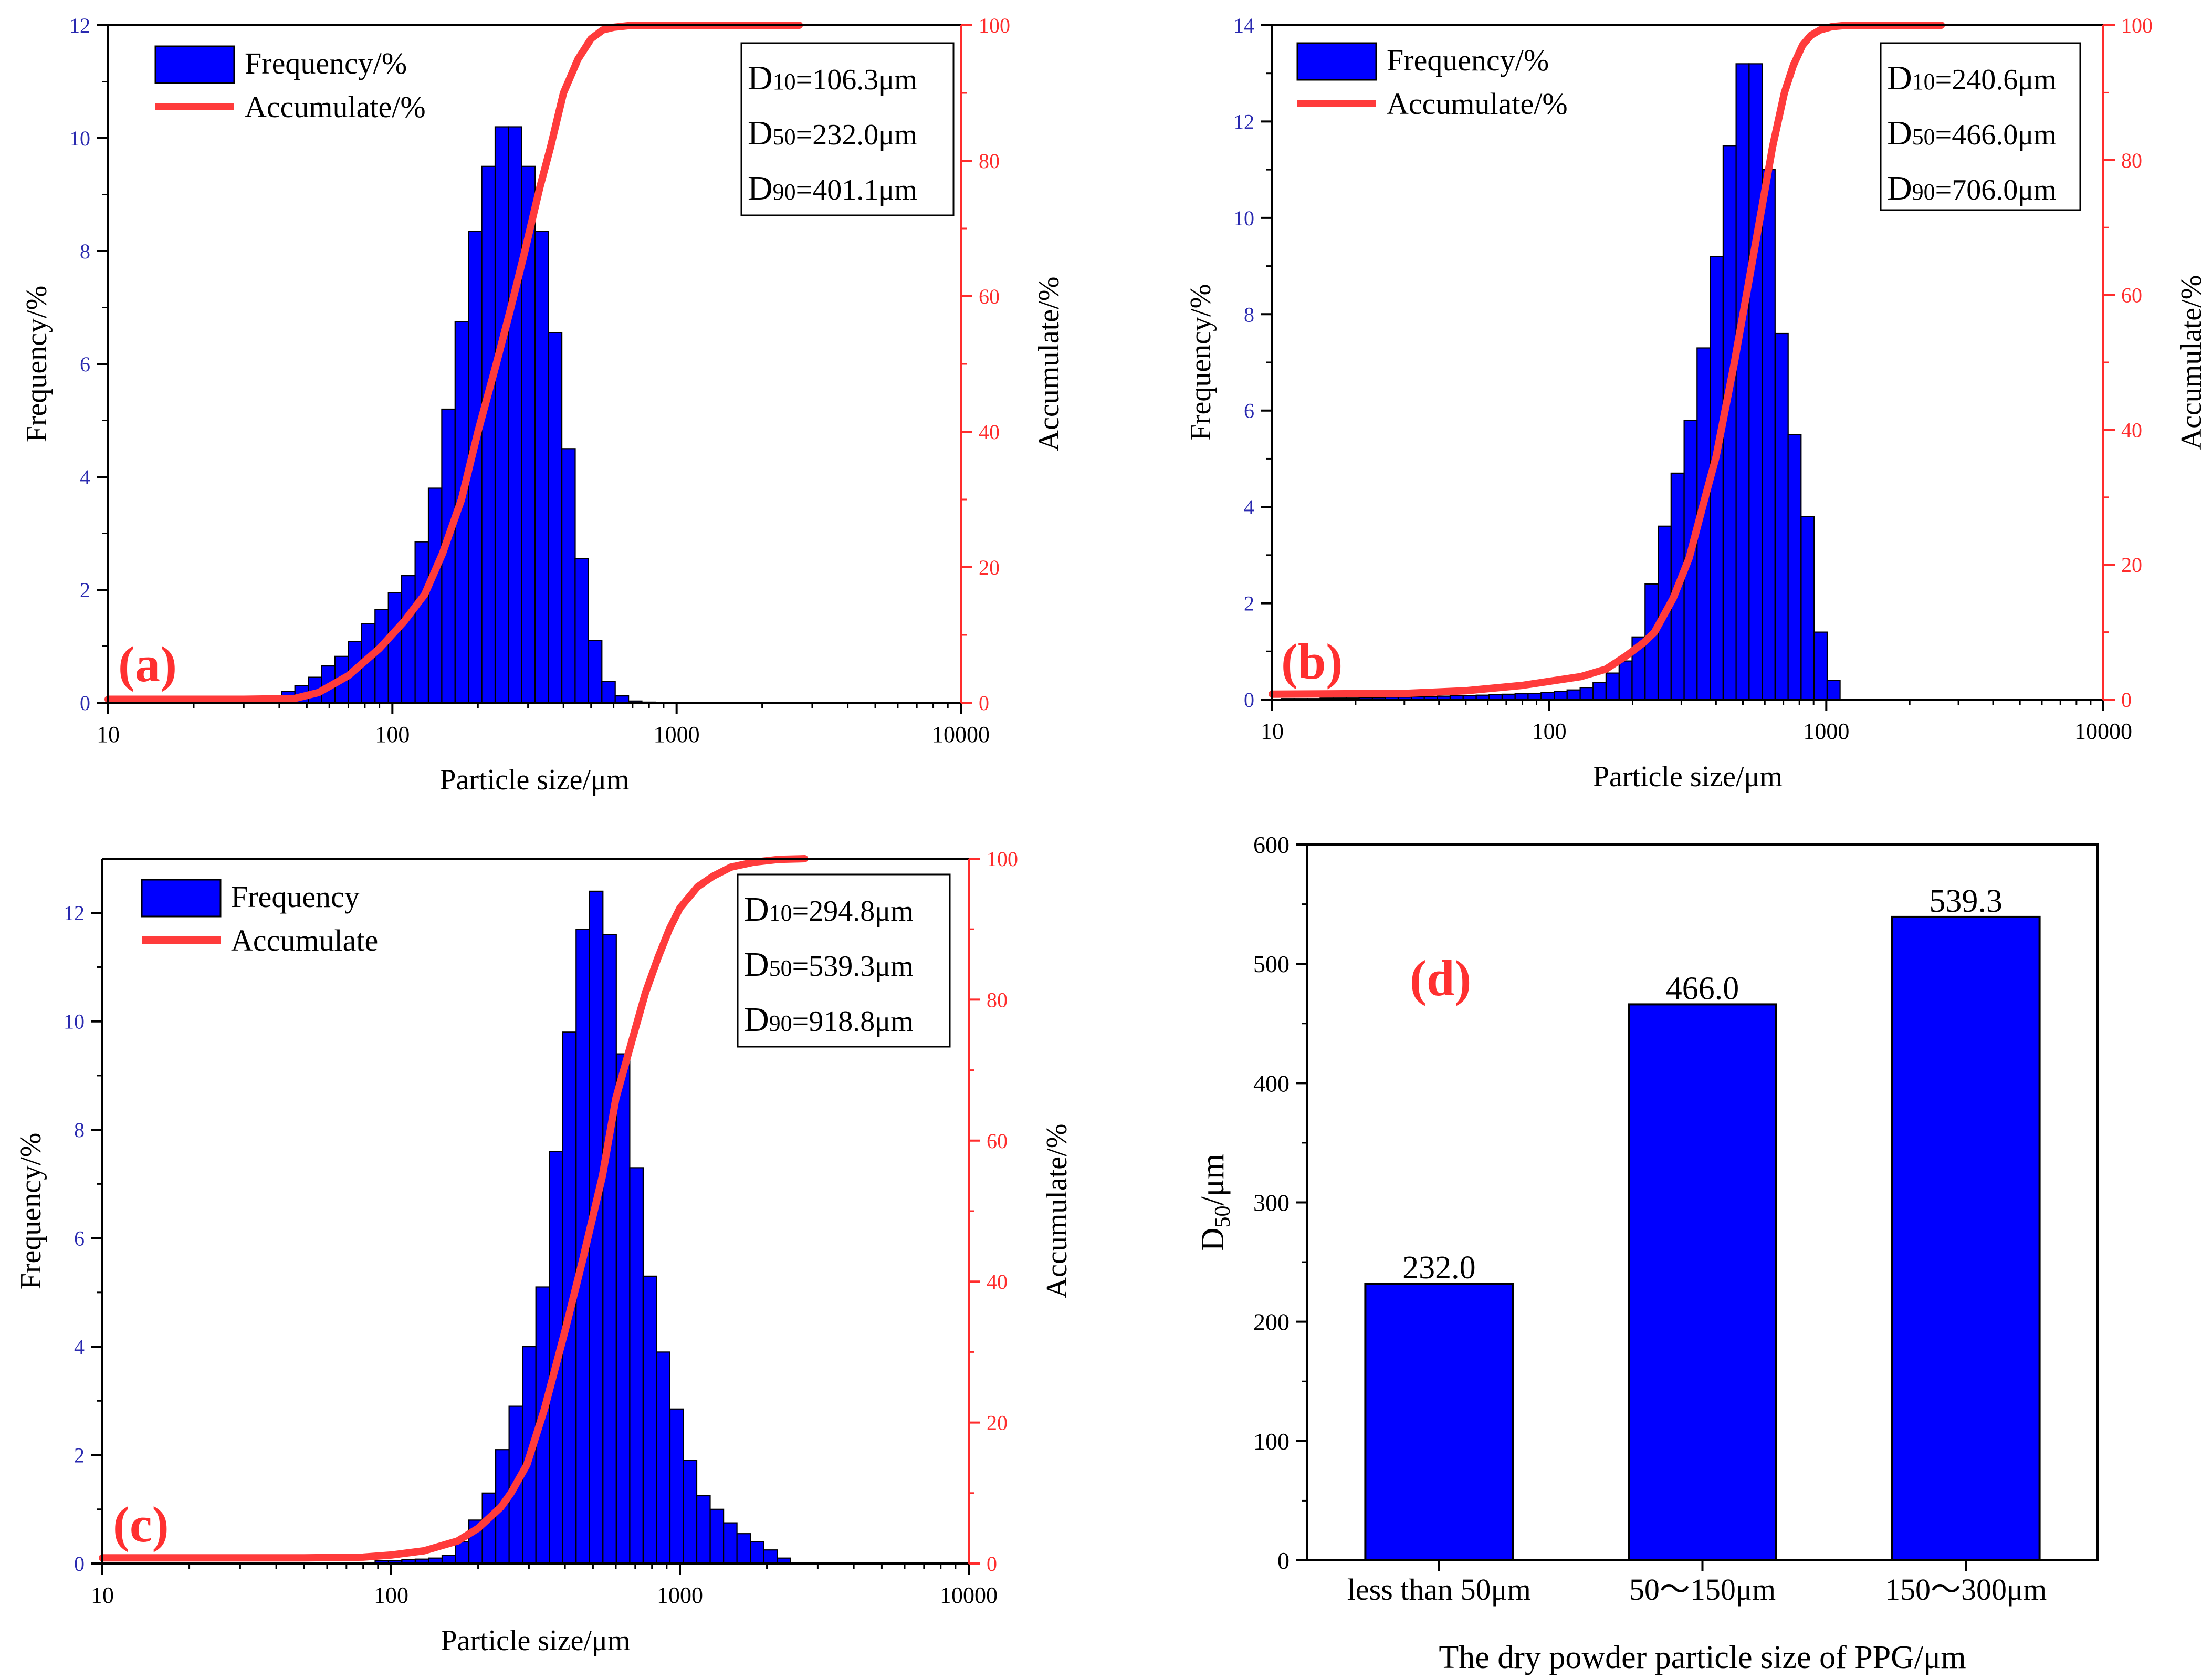  What do you see at coordinates (1271, 1203) in the screenshot?
I see `y-tick-label: 300` at bounding box center [1271, 1203].